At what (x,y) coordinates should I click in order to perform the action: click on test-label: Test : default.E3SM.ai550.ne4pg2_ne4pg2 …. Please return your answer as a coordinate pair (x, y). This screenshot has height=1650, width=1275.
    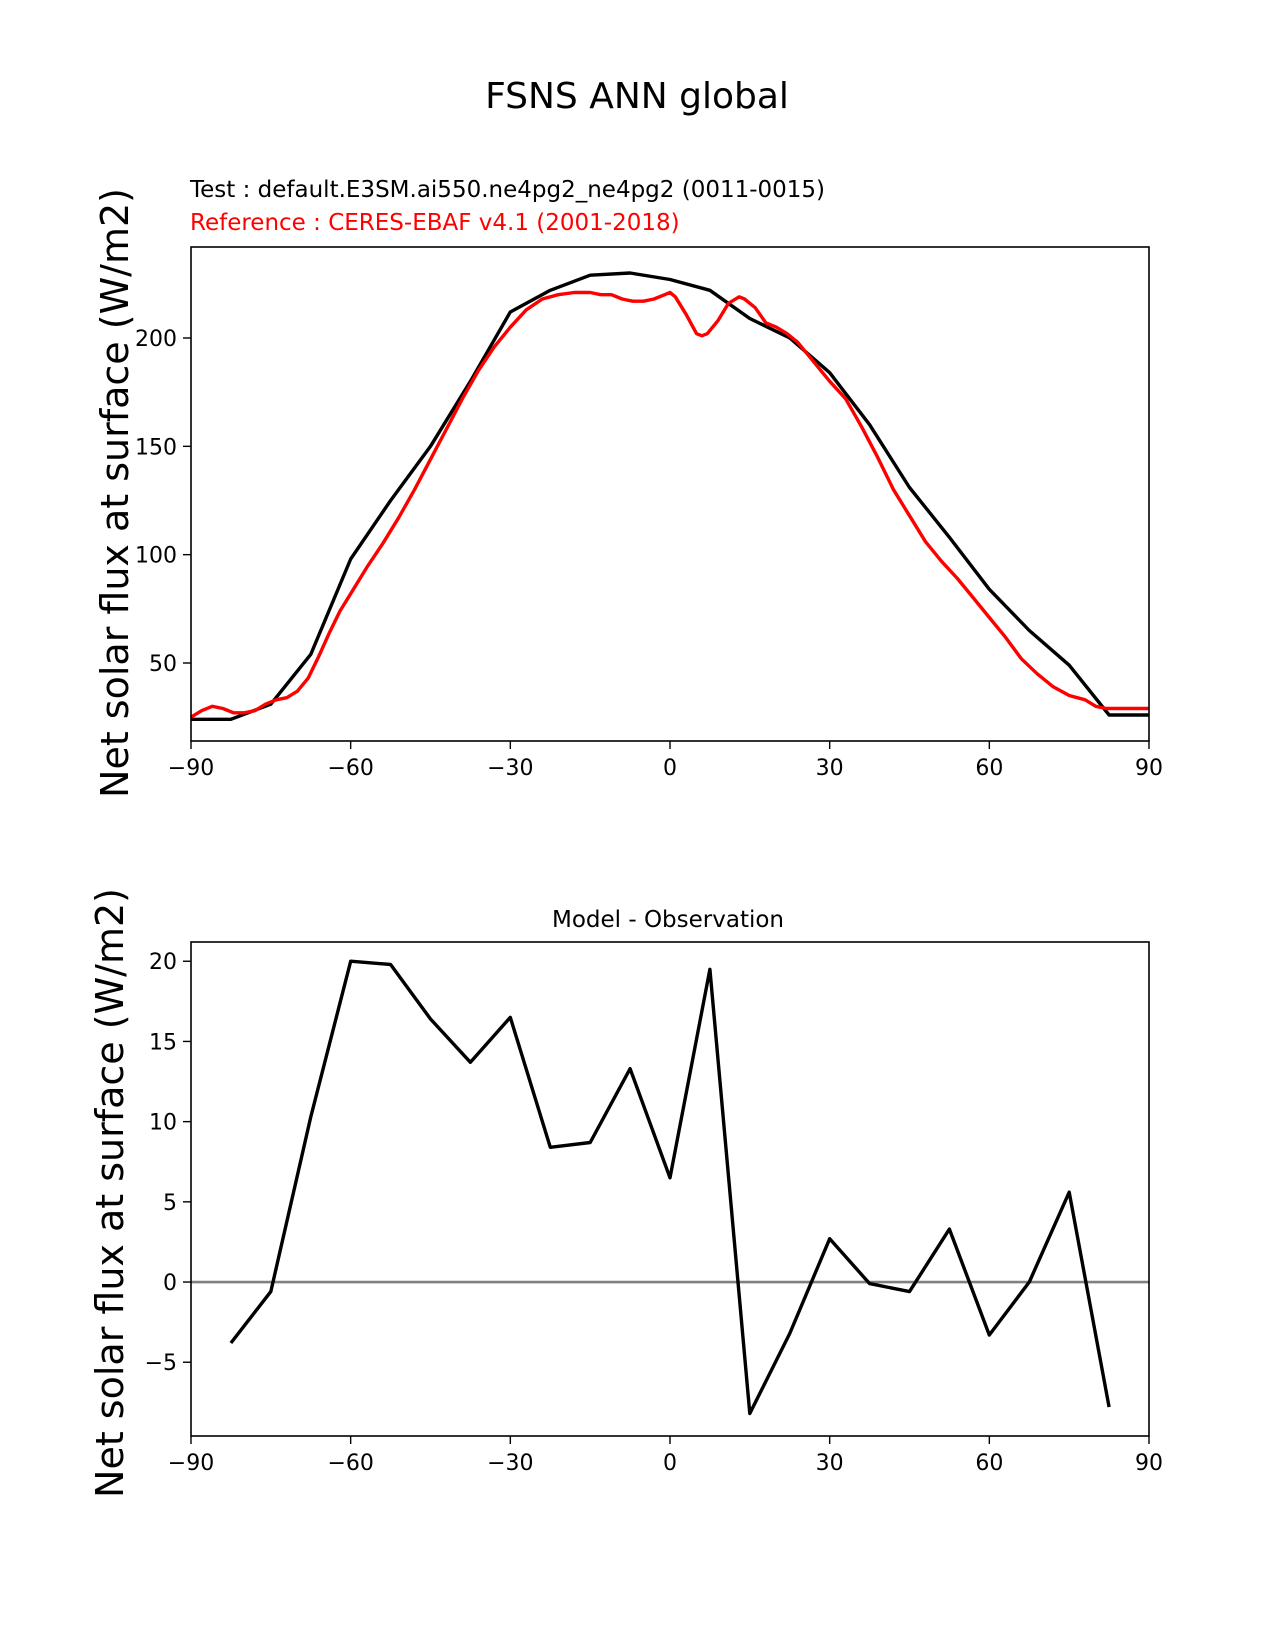
    Looking at the image, I should click on (507, 190).